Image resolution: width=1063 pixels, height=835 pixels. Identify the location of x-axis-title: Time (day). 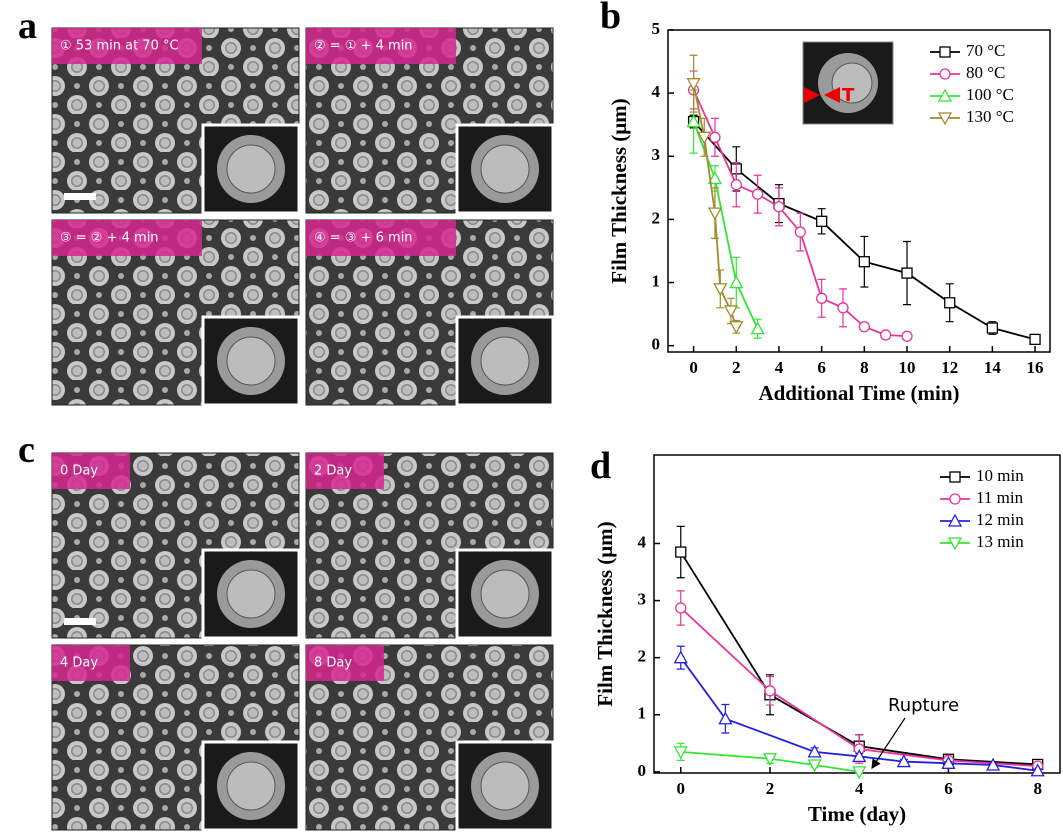
(857, 814).